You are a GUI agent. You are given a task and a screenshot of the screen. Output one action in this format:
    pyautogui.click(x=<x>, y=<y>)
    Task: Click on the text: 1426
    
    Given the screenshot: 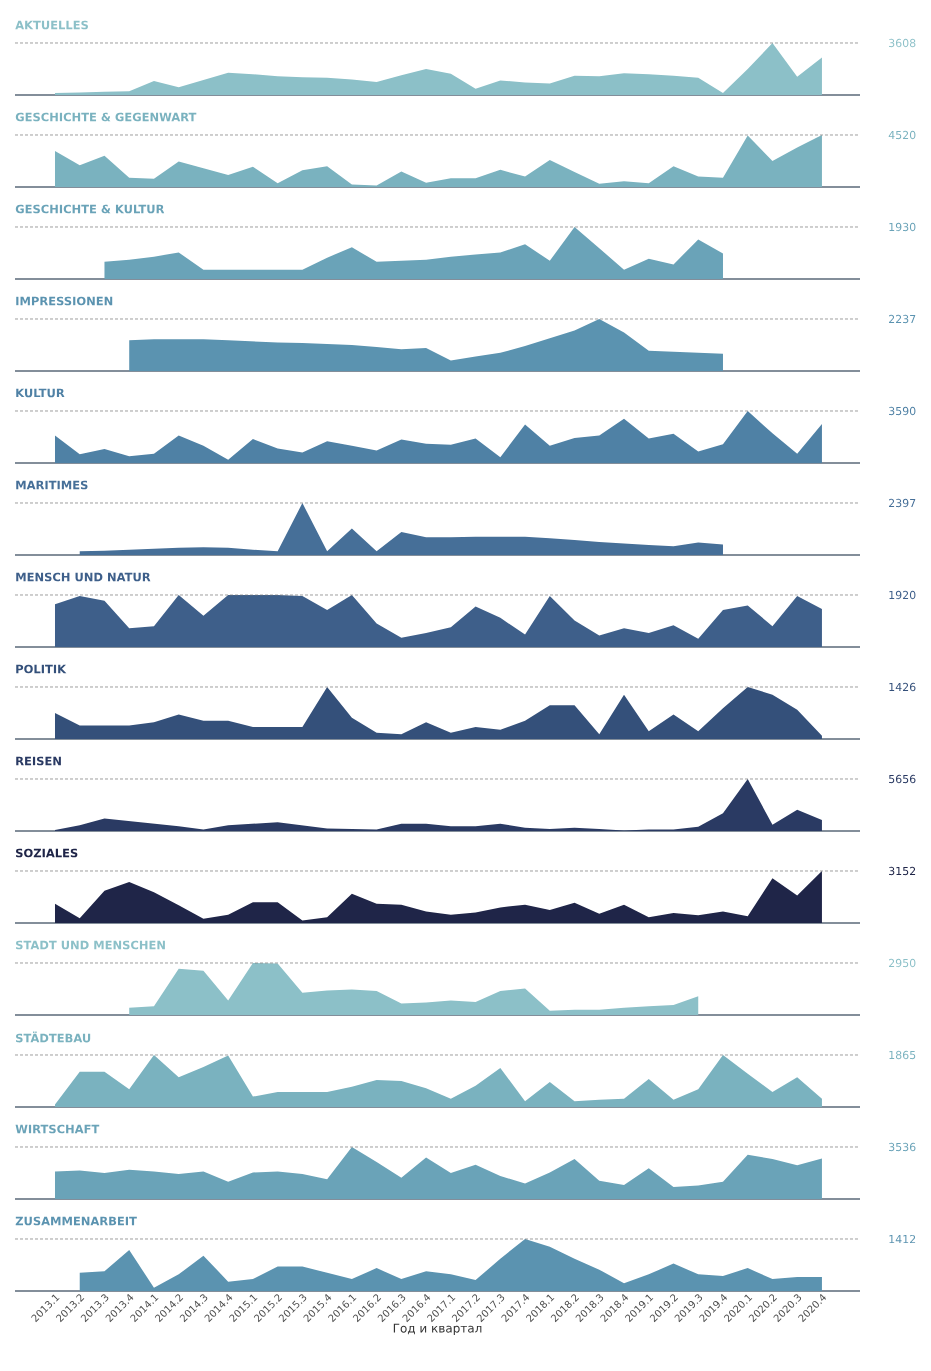 What is the action you would take?
    pyautogui.click(x=902, y=687)
    